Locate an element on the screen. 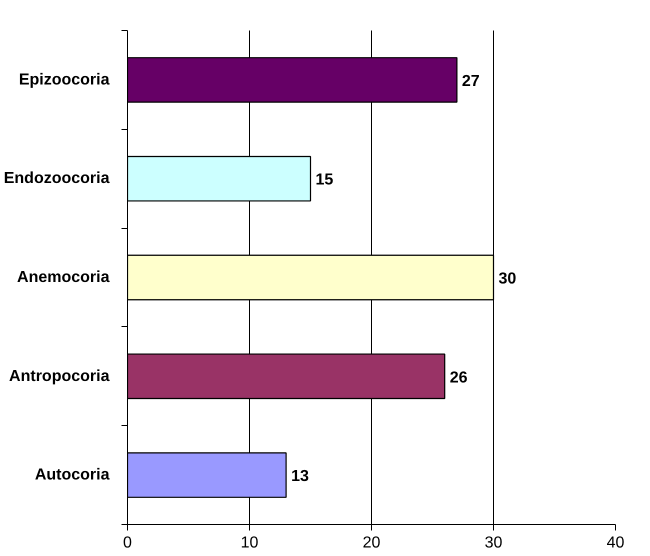 The height and width of the screenshot is (556, 650). data-label: 27 is located at coordinates (471, 81).